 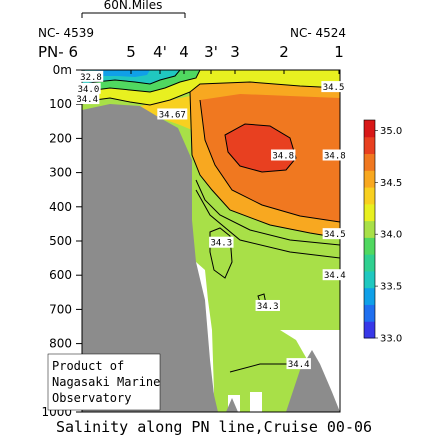 I want to click on y-tick-label: 100, so click(x=60, y=104).